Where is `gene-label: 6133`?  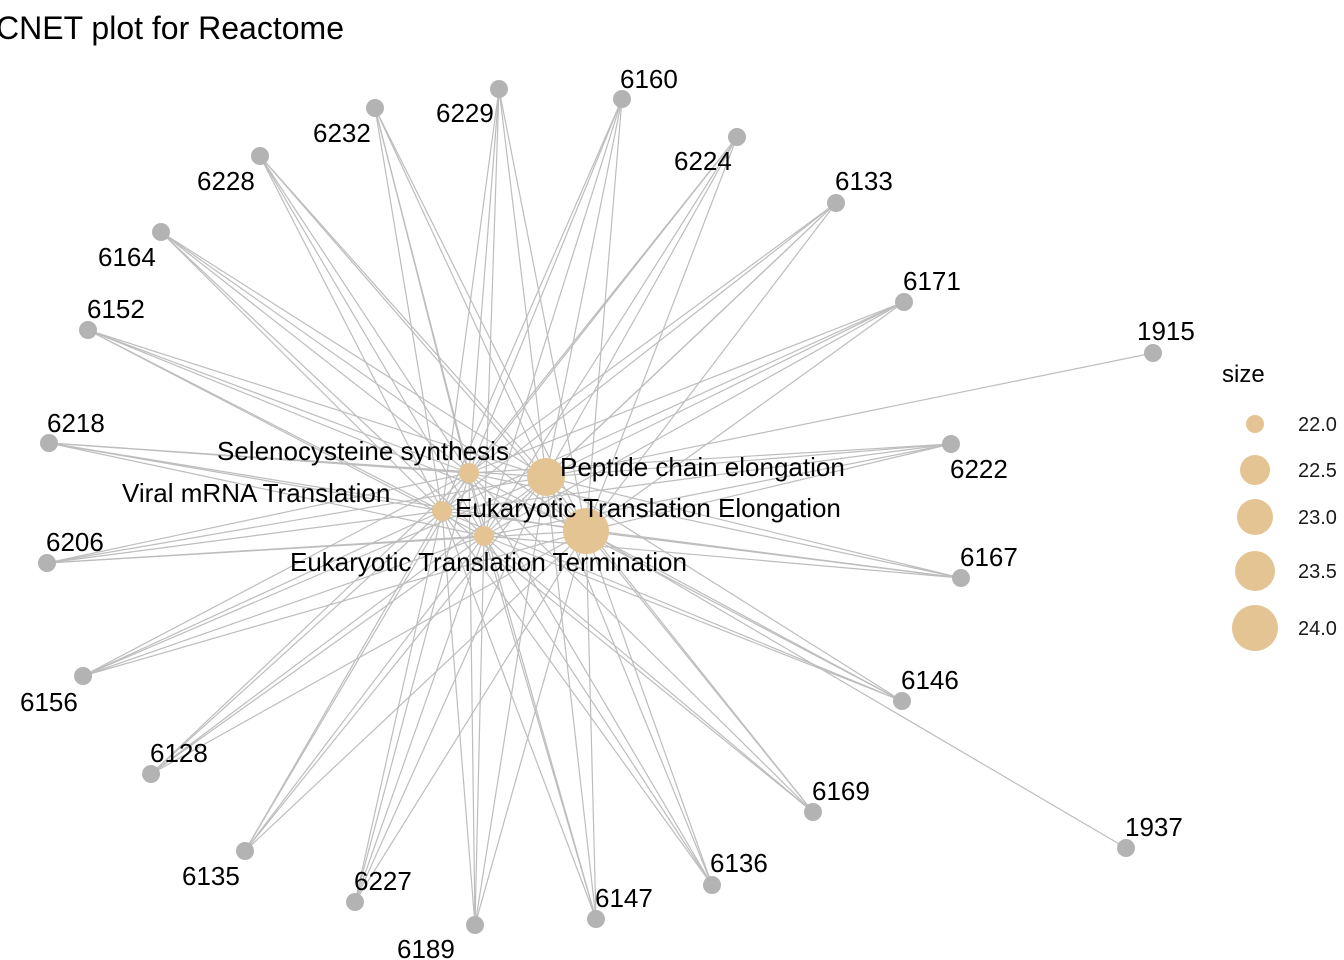 gene-label: 6133 is located at coordinates (864, 181).